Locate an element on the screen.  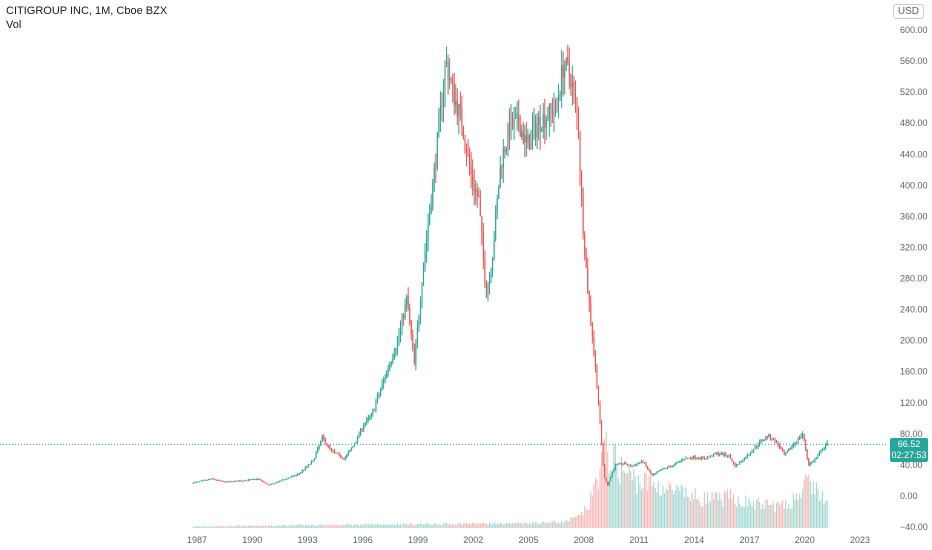
x-tick-label: 2011 is located at coordinates (638, 540).